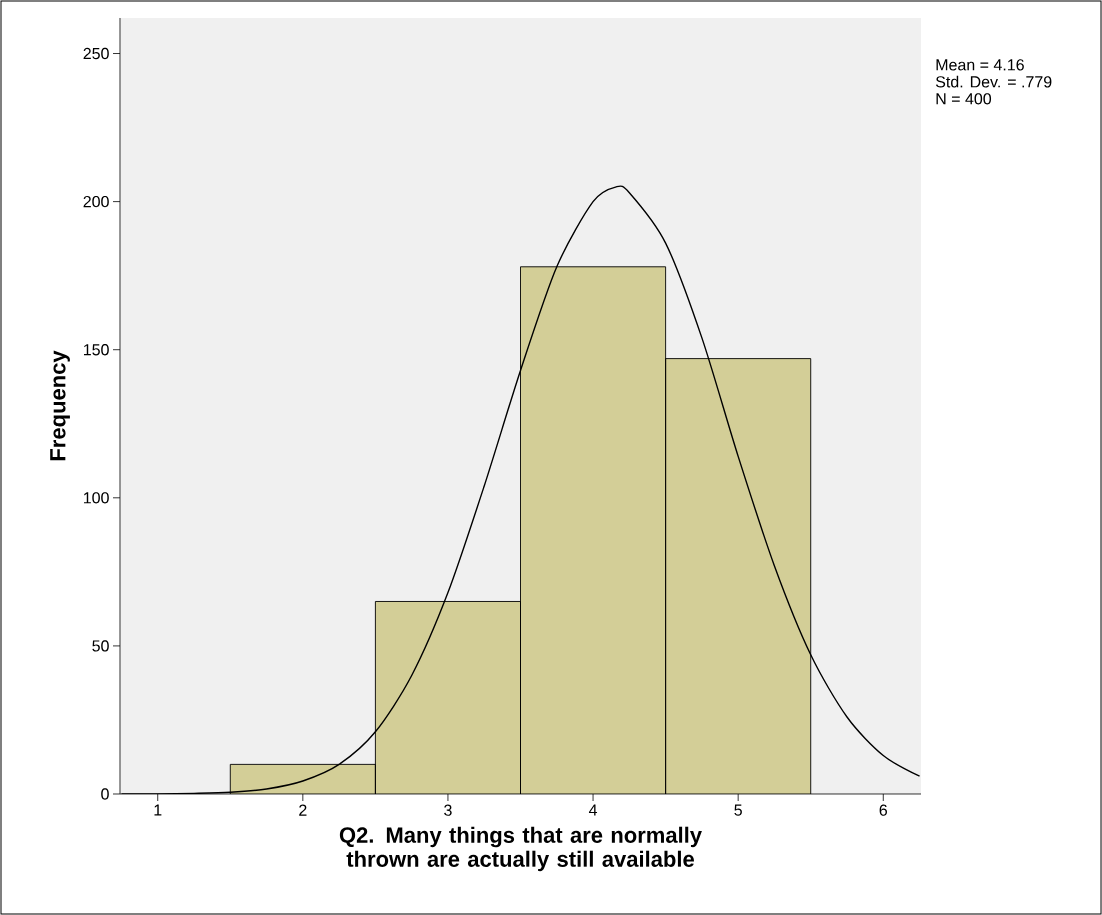 The height and width of the screenshot is (915, 1102). Describe the element at coordinates (100, 646) in the screenshot. I see `y-tick-label: 50` at that location.